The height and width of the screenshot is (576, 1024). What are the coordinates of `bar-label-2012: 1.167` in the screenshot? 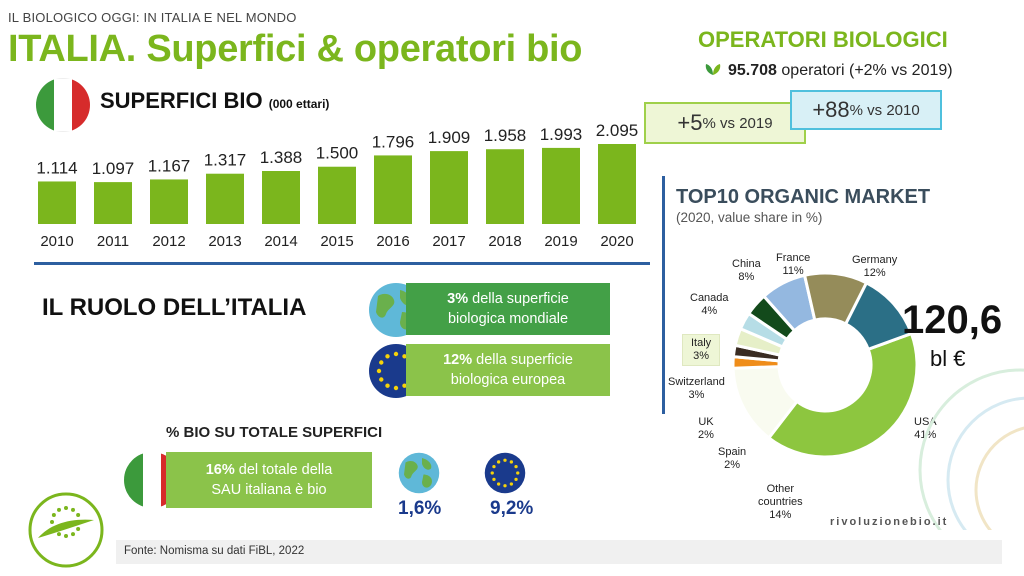 It's located at (169, 165).